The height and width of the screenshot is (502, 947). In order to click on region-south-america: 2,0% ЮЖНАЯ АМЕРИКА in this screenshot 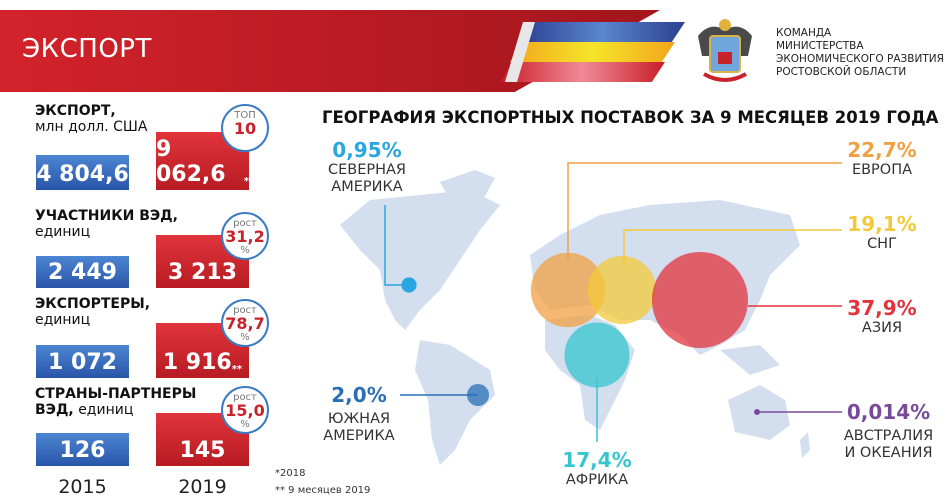, I will do `click(359, 414)`.